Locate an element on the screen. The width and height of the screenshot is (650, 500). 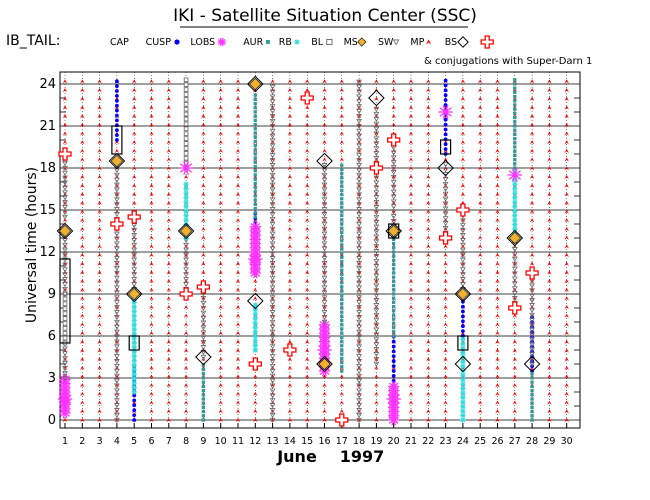
legend-label-bl: BL is located at coordinates (317, 42).